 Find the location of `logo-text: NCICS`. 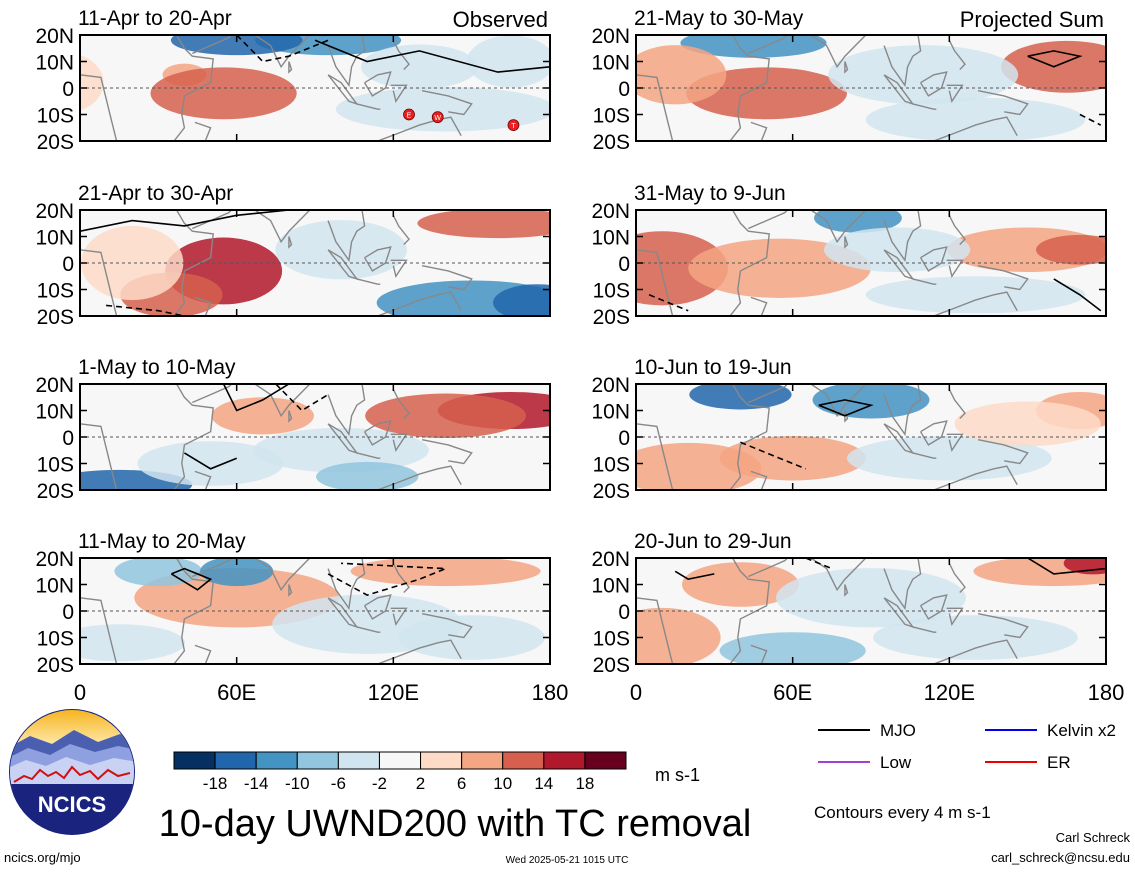

logo-text: NCICS is located at coordinates (72, 804).